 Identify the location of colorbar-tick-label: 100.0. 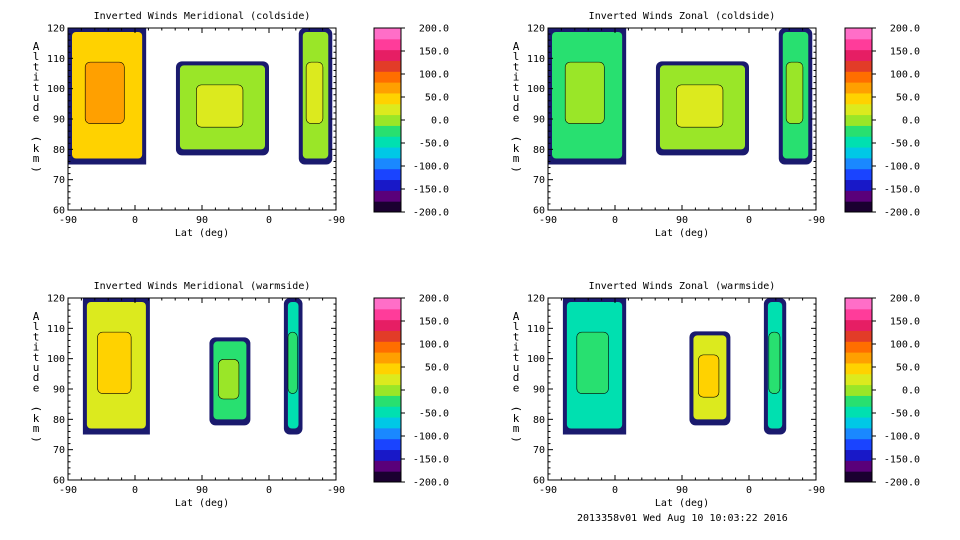
(905, 75).